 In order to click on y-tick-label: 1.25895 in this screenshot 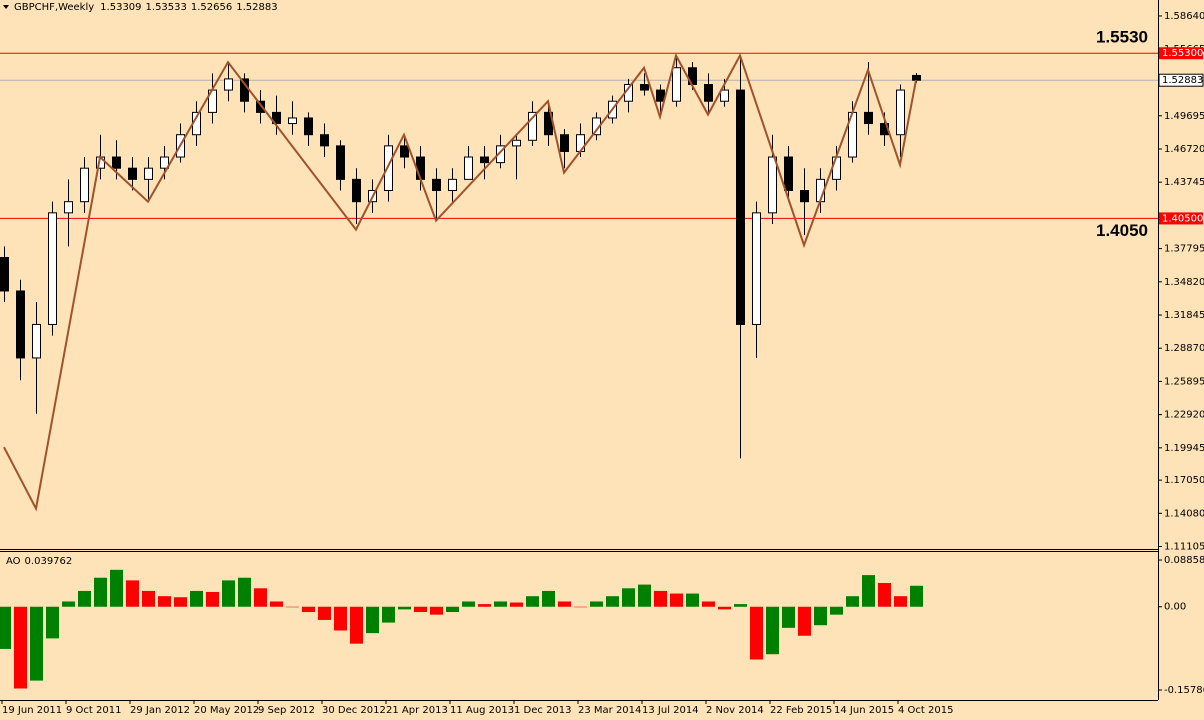, I will do `click(1184, 381)`.